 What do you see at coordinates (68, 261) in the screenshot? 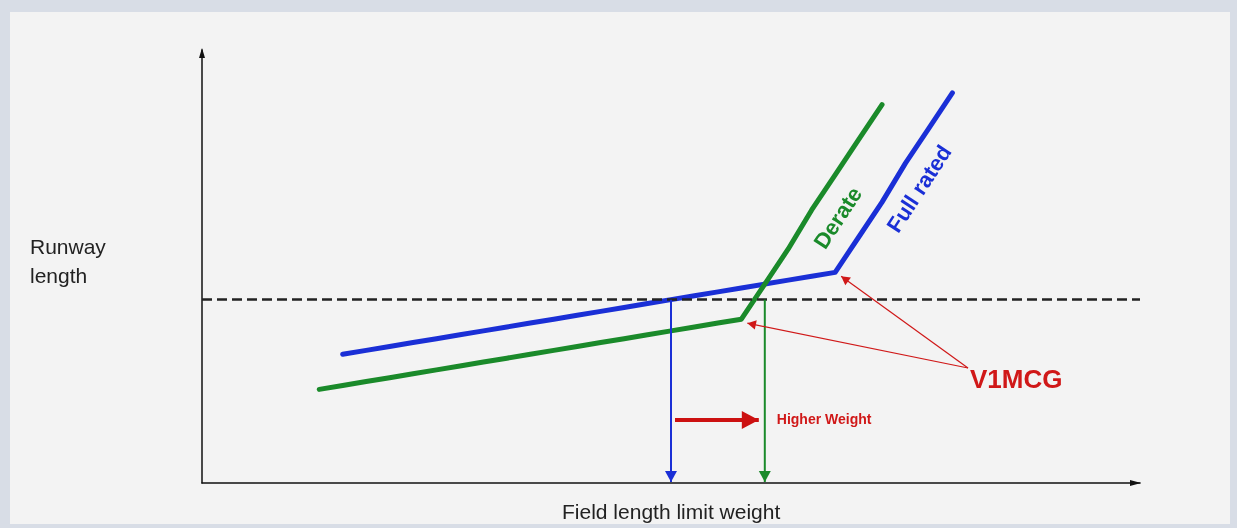
I see `y-axis-title: Runway length` at bounding box center [68, 261].